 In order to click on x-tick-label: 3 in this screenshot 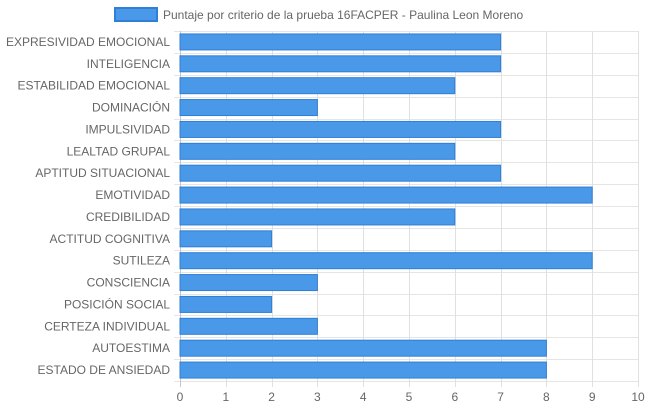, I will do `click(317, 397)`.